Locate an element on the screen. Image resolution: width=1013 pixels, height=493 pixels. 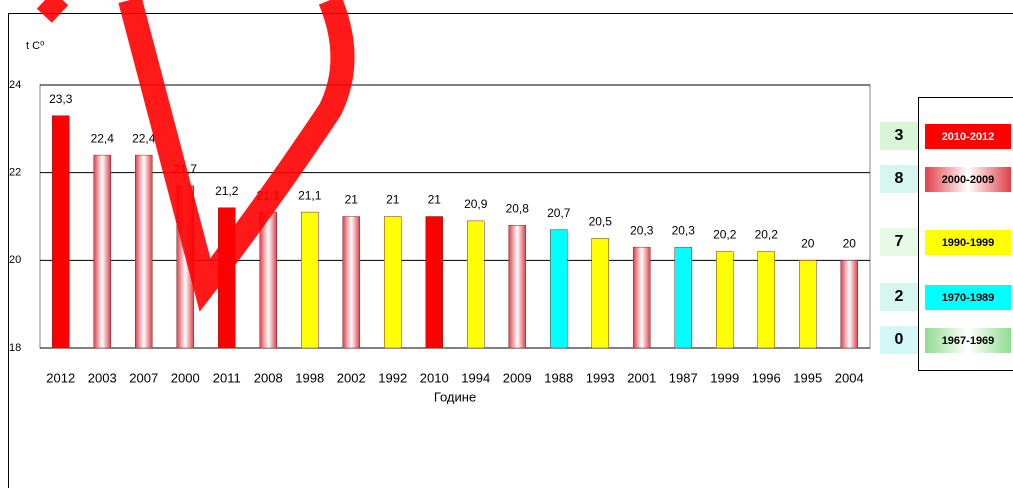
legend-label: 1967-1969 is located at coordinates (968, 341).